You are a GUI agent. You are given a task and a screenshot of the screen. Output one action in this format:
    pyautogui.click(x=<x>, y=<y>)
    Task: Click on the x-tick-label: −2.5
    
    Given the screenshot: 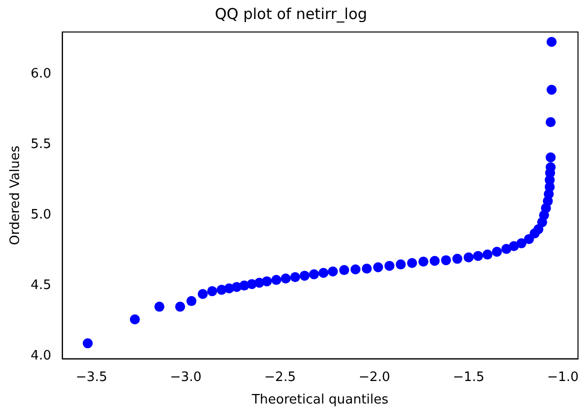 What is the action you would take?
    pyautogui.click(x=280, y=377)
    